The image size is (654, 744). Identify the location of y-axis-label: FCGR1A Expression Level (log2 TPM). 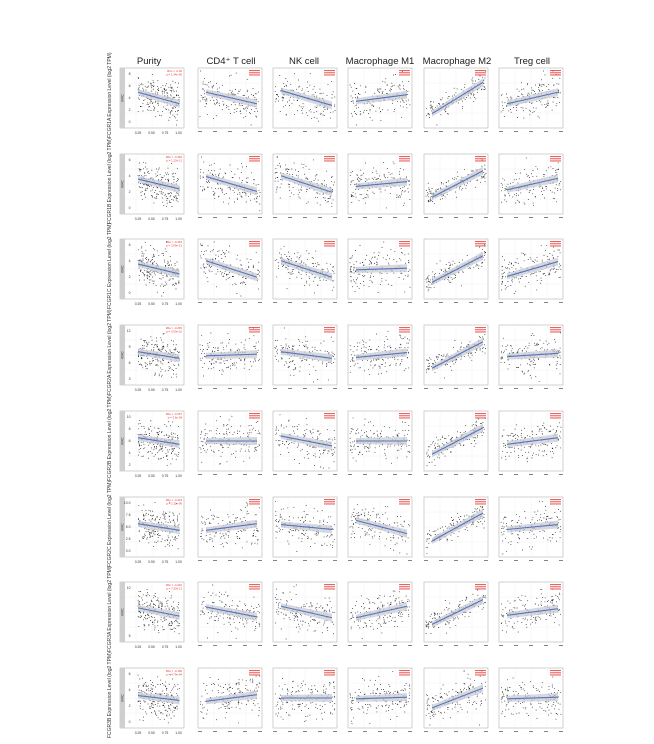
(110, 95).